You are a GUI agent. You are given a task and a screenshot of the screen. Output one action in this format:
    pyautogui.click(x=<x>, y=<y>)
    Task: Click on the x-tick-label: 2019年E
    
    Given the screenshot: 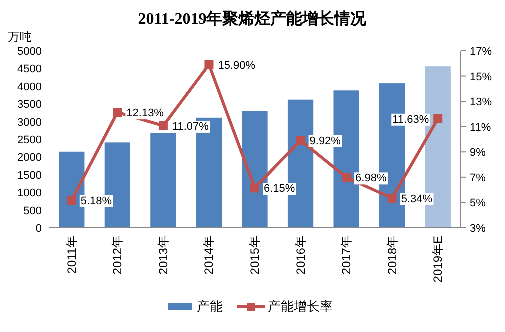 What is the action you would take?
    pyautogui.click(x=438, y=259)
    